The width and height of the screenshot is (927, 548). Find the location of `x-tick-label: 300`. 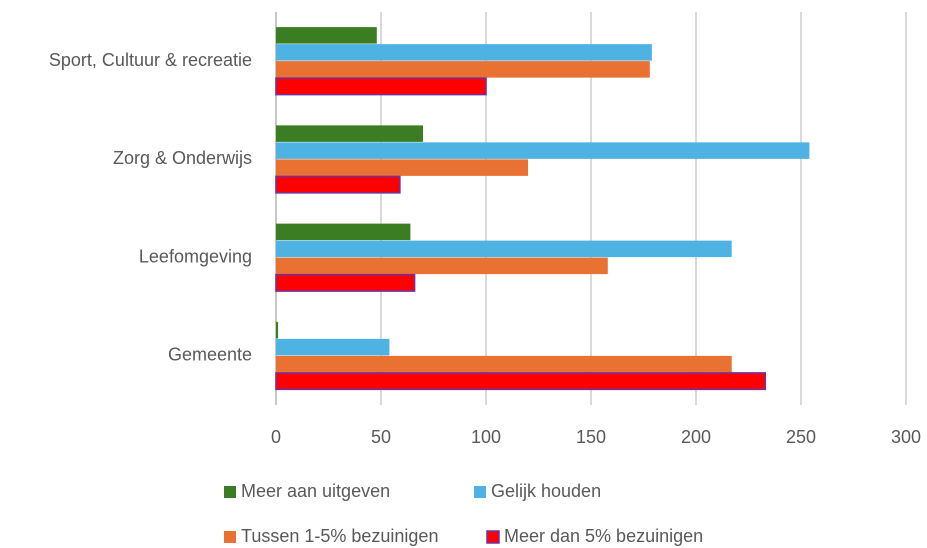

x-tick-label: 300 is located at coordinates (906, 437).